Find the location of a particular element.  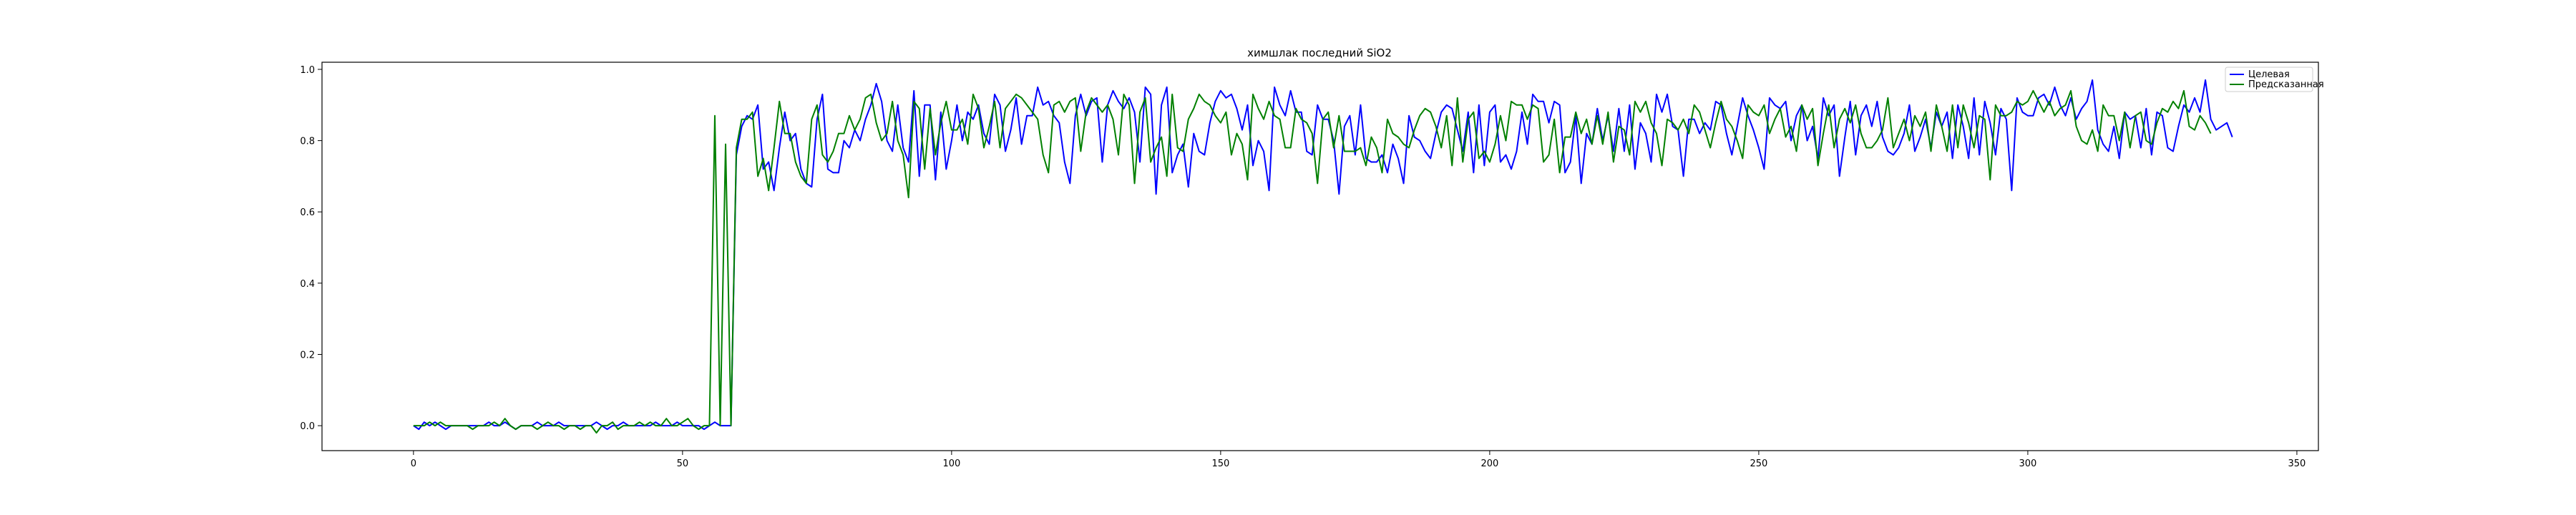

y-tick-label: 1.0 is located at coordinates (307, 71).